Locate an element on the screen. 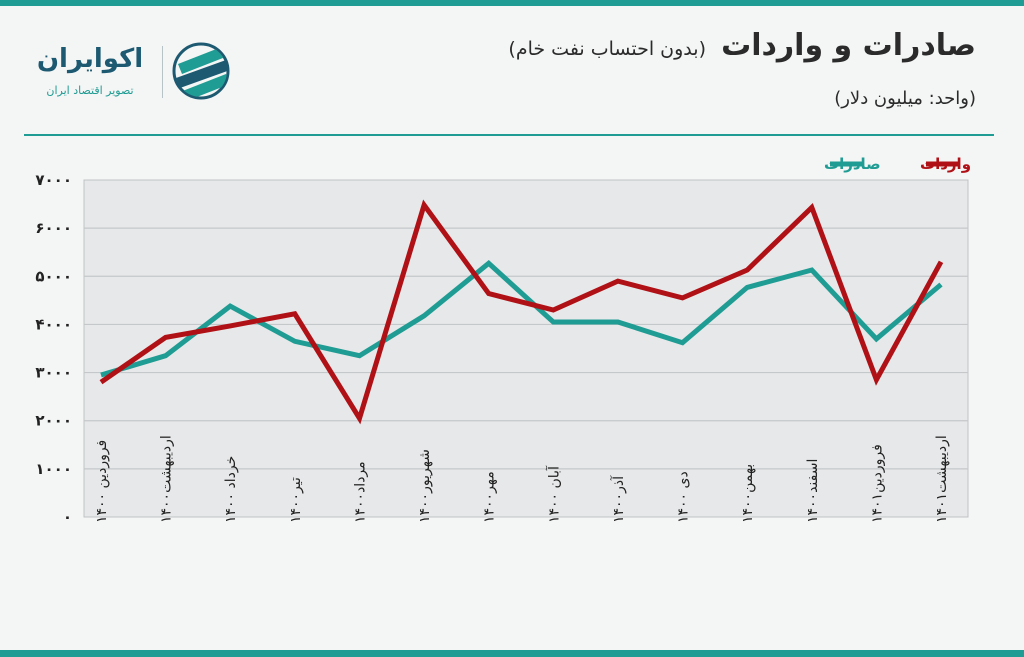 This screenshot has width=1024, height=657. series-line is located at coordinates (521, 319).